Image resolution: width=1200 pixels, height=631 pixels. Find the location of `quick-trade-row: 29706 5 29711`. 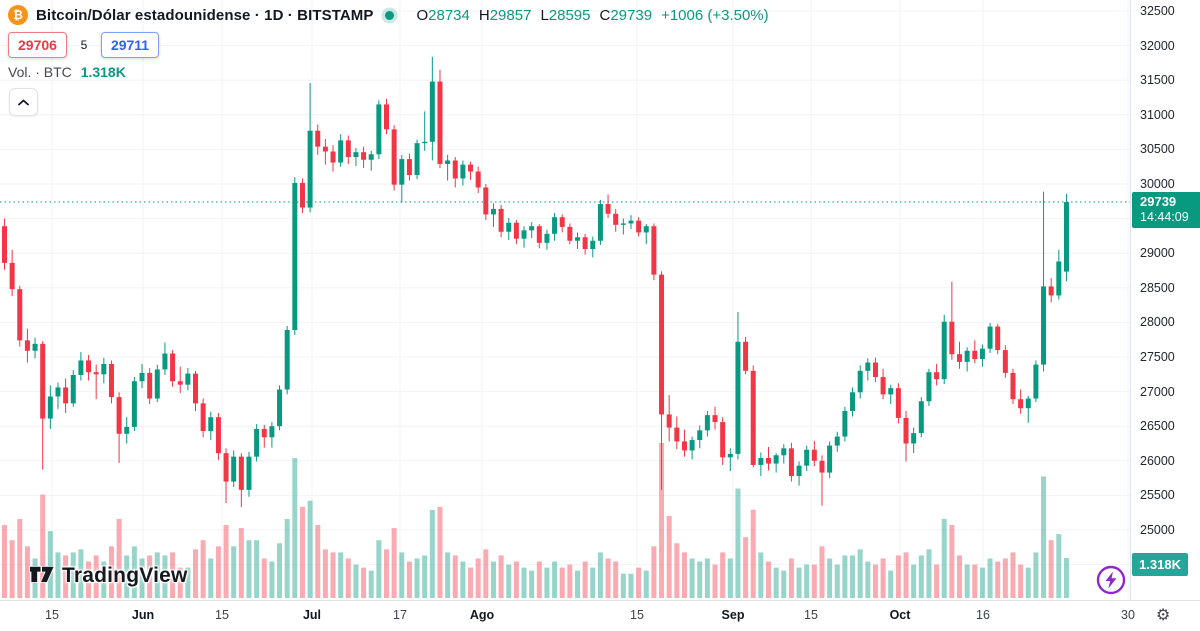

quick-trade-row: 29706 5 29711 is located at coordinates (84, 45).